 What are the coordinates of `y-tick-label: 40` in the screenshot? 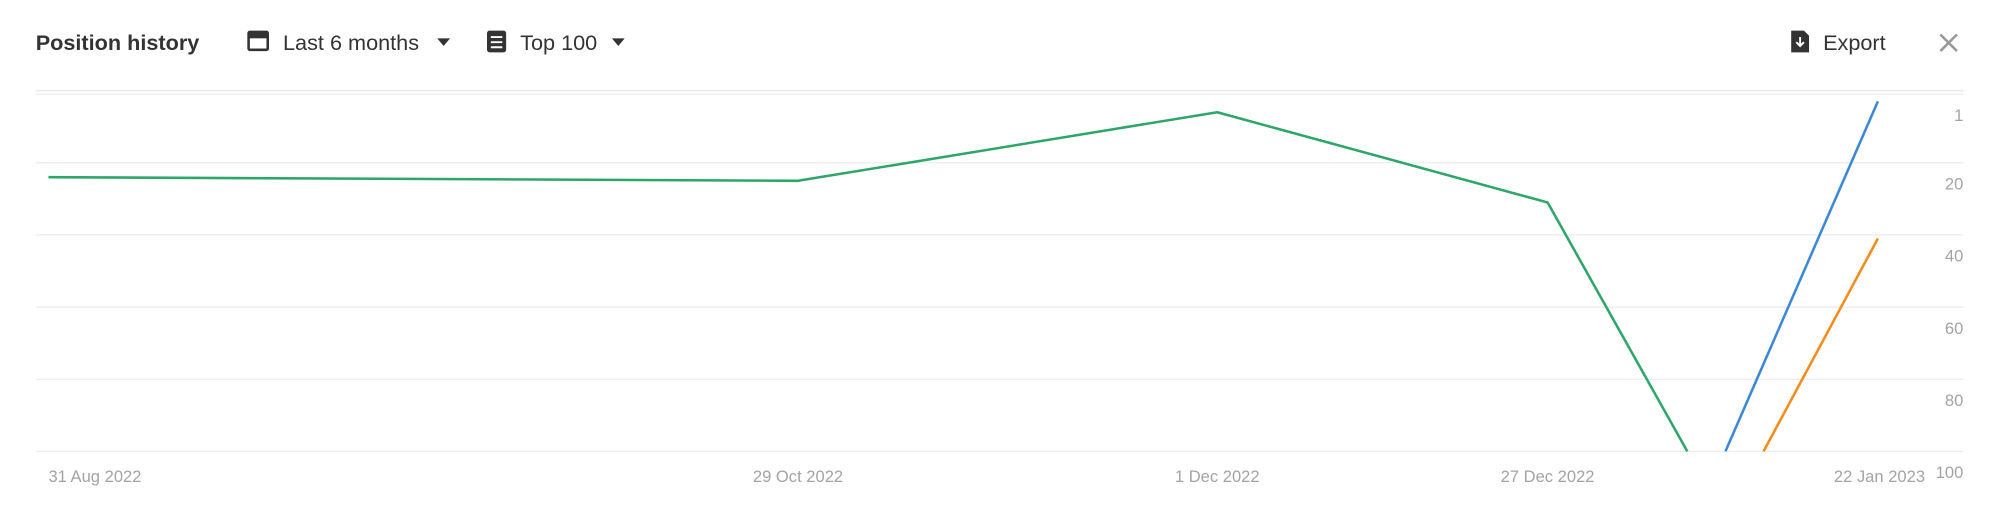 It's located at (1954, 256).